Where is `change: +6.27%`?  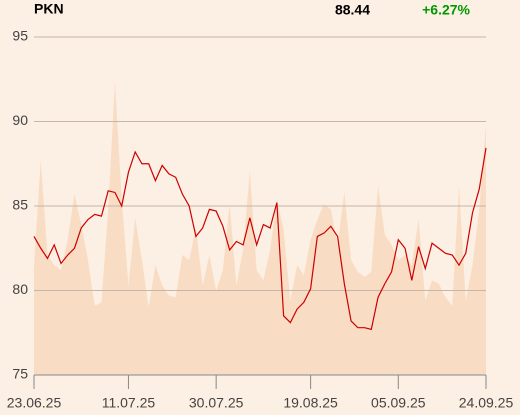
change: +6.27% is located at coordinates (446, 10).